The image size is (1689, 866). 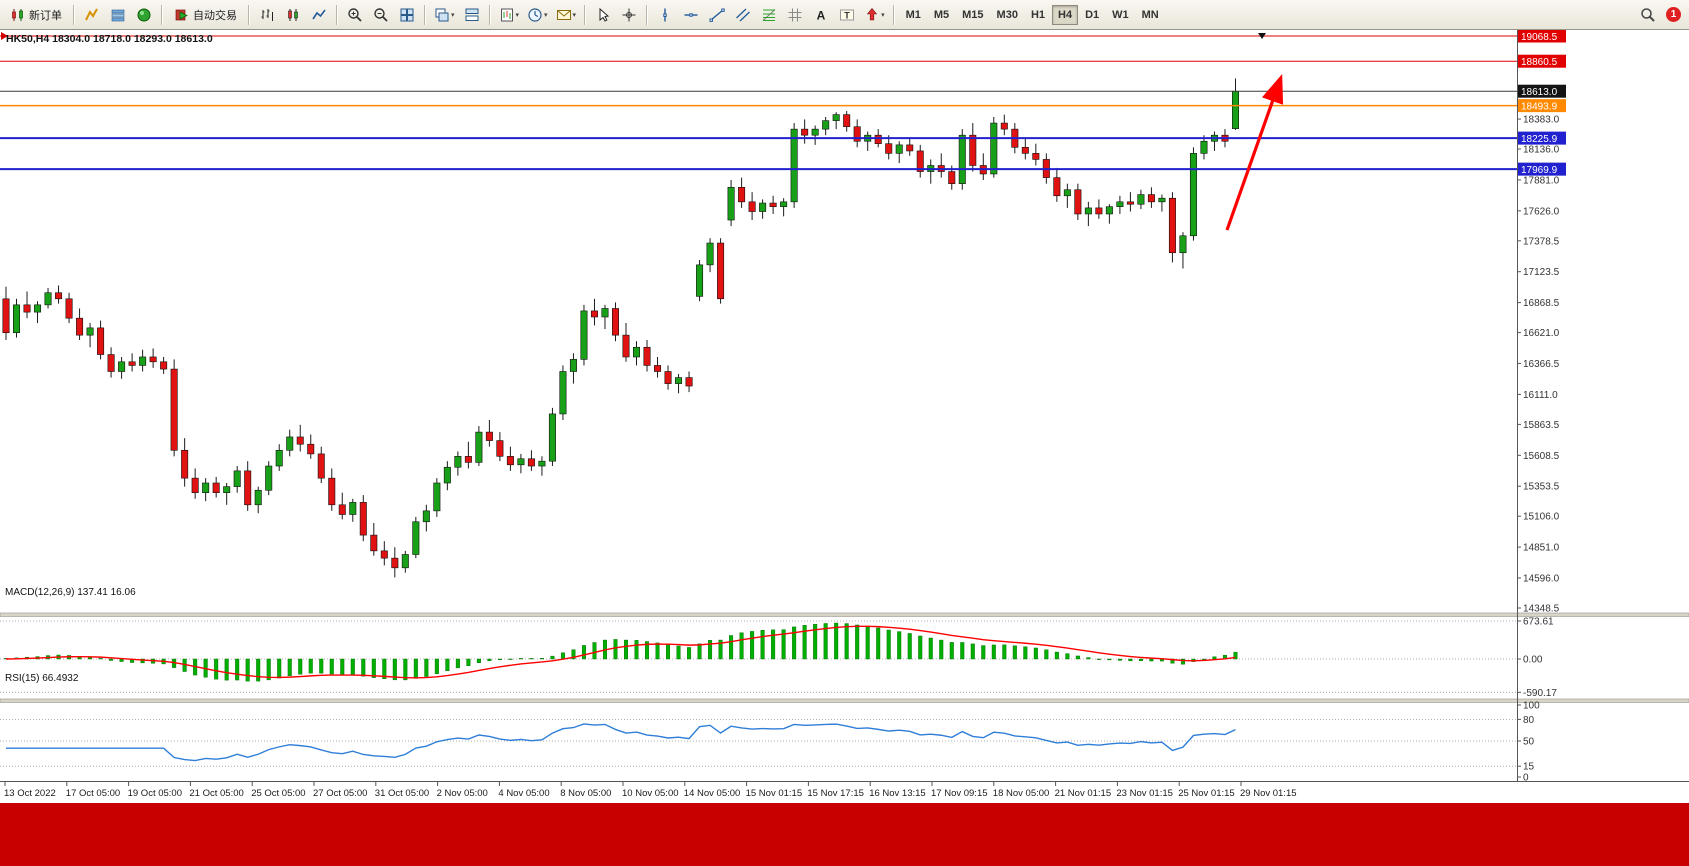 I want to click on line-chart-button, so click(x=319, y=15).